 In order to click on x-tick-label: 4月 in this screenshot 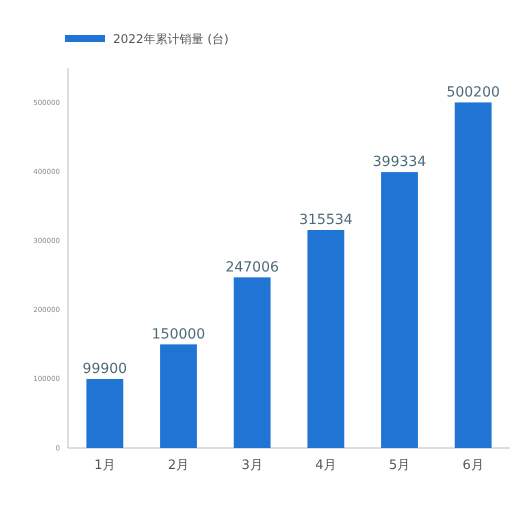, I will do `click(325, 466)`.